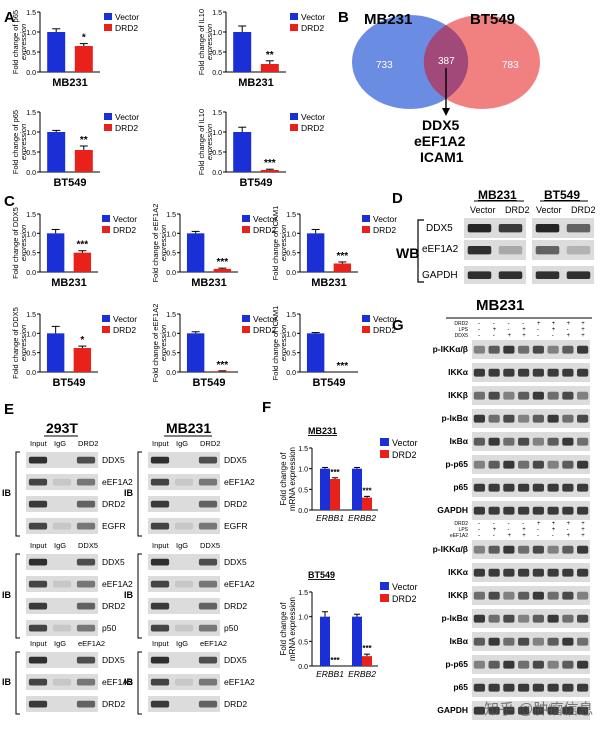 This screenshot has height=729, width=600. Describe the element at coordinates (461, 324) in the screenshot. I see `g-treatment-label: DRD2` at that location.